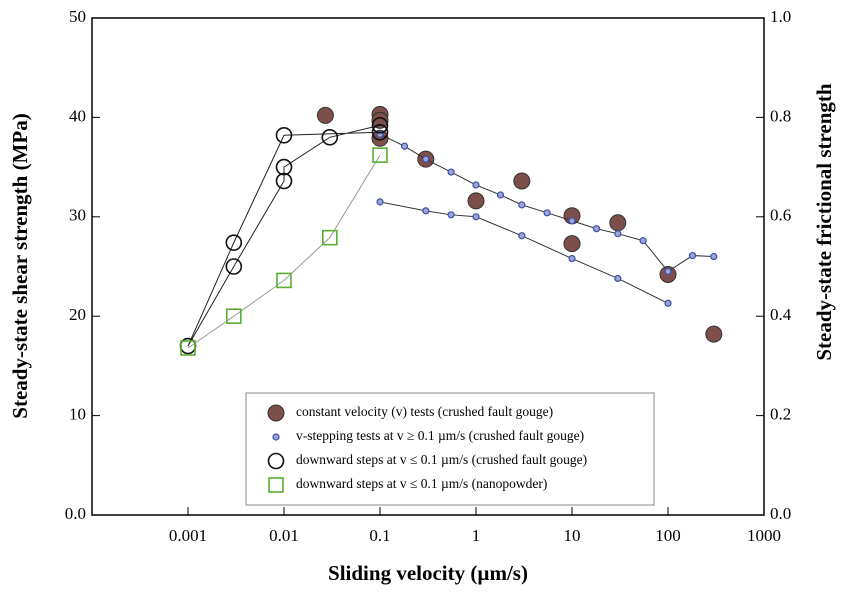  What do you see at coordinates (379, 535) in the screenshot?
I see `x-tick-label: 0.1` at bounding box center [379, 535].